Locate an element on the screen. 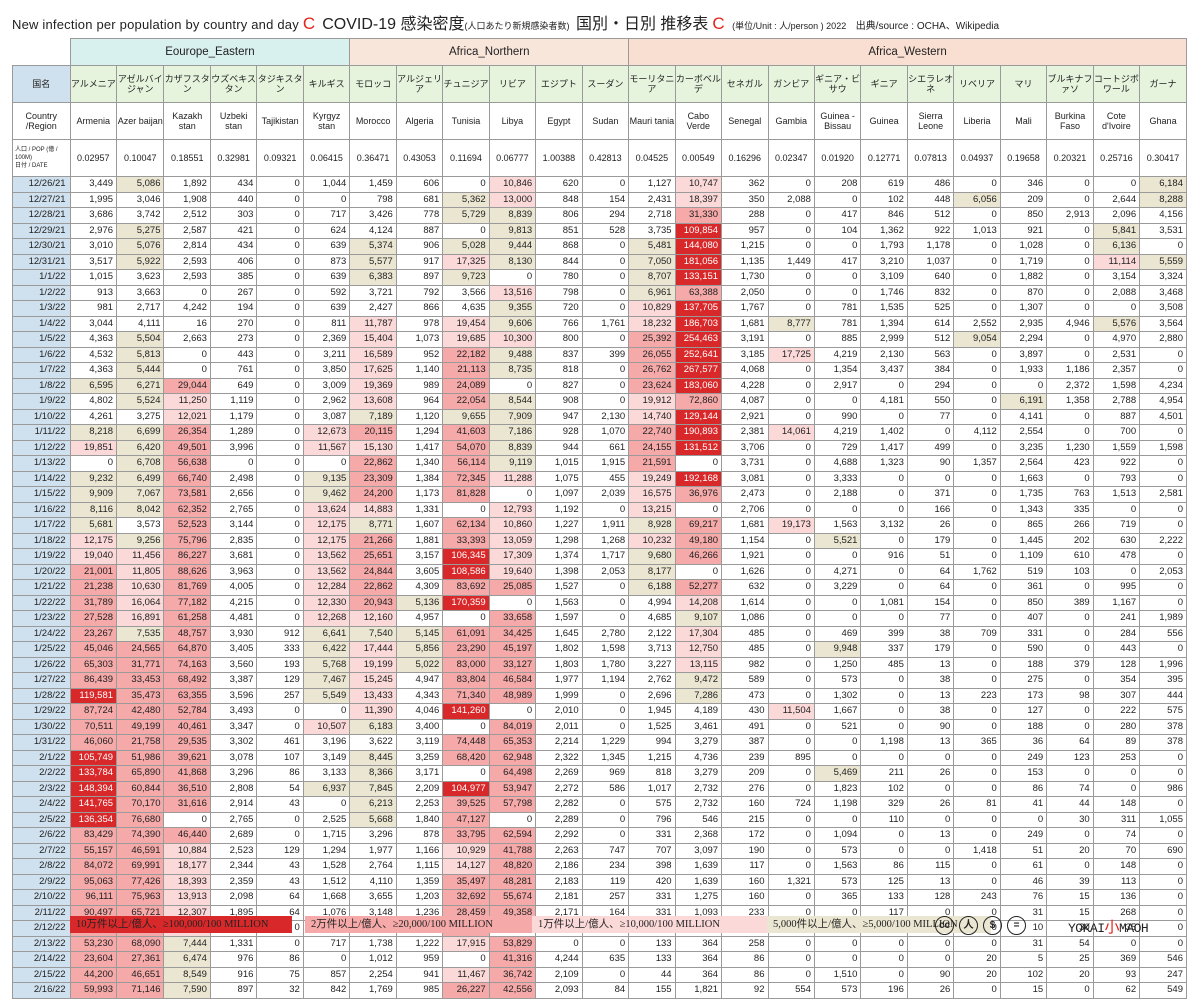  value-cell: 3,302 is located at coordinates (233, 742).